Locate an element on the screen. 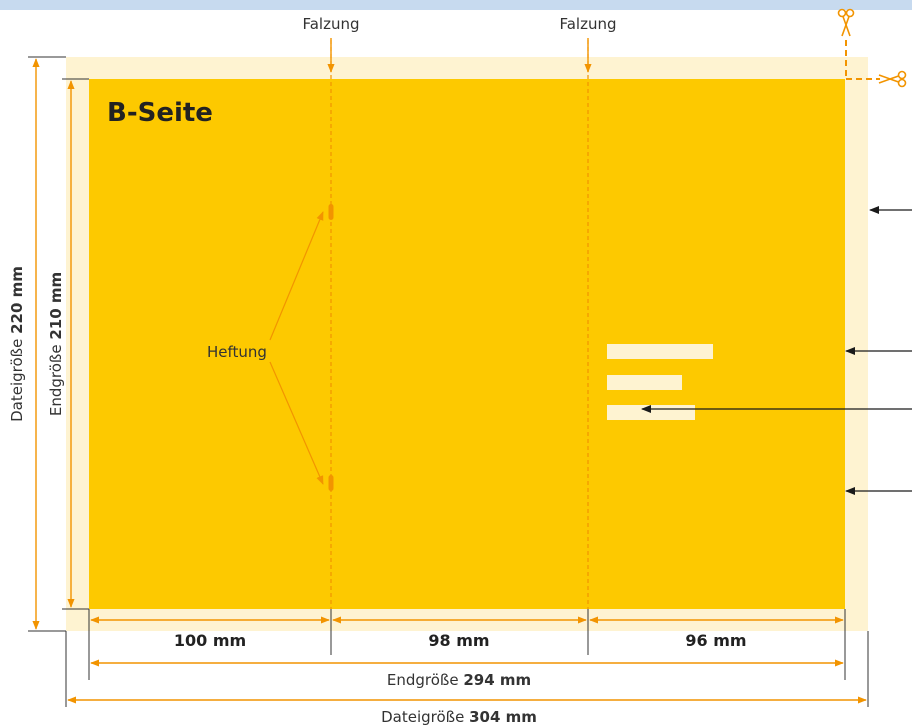  file-width-label: Dateigröße 304 mm is located at coordinates (459, 717).